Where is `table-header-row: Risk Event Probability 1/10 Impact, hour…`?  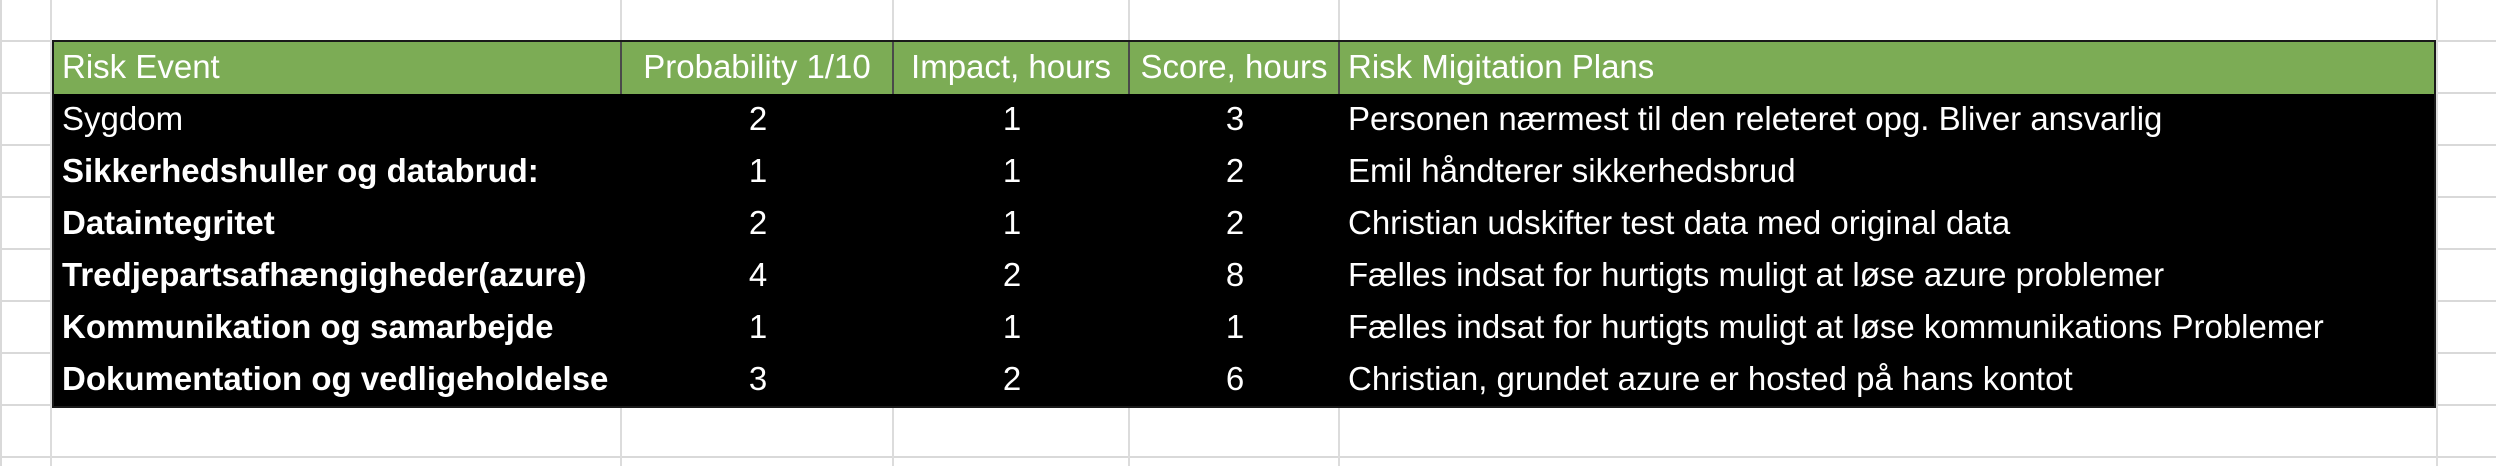
table-header-row: Risk Event Probability 1/10 Impact, hour… is located at coordinates (1244, 68).